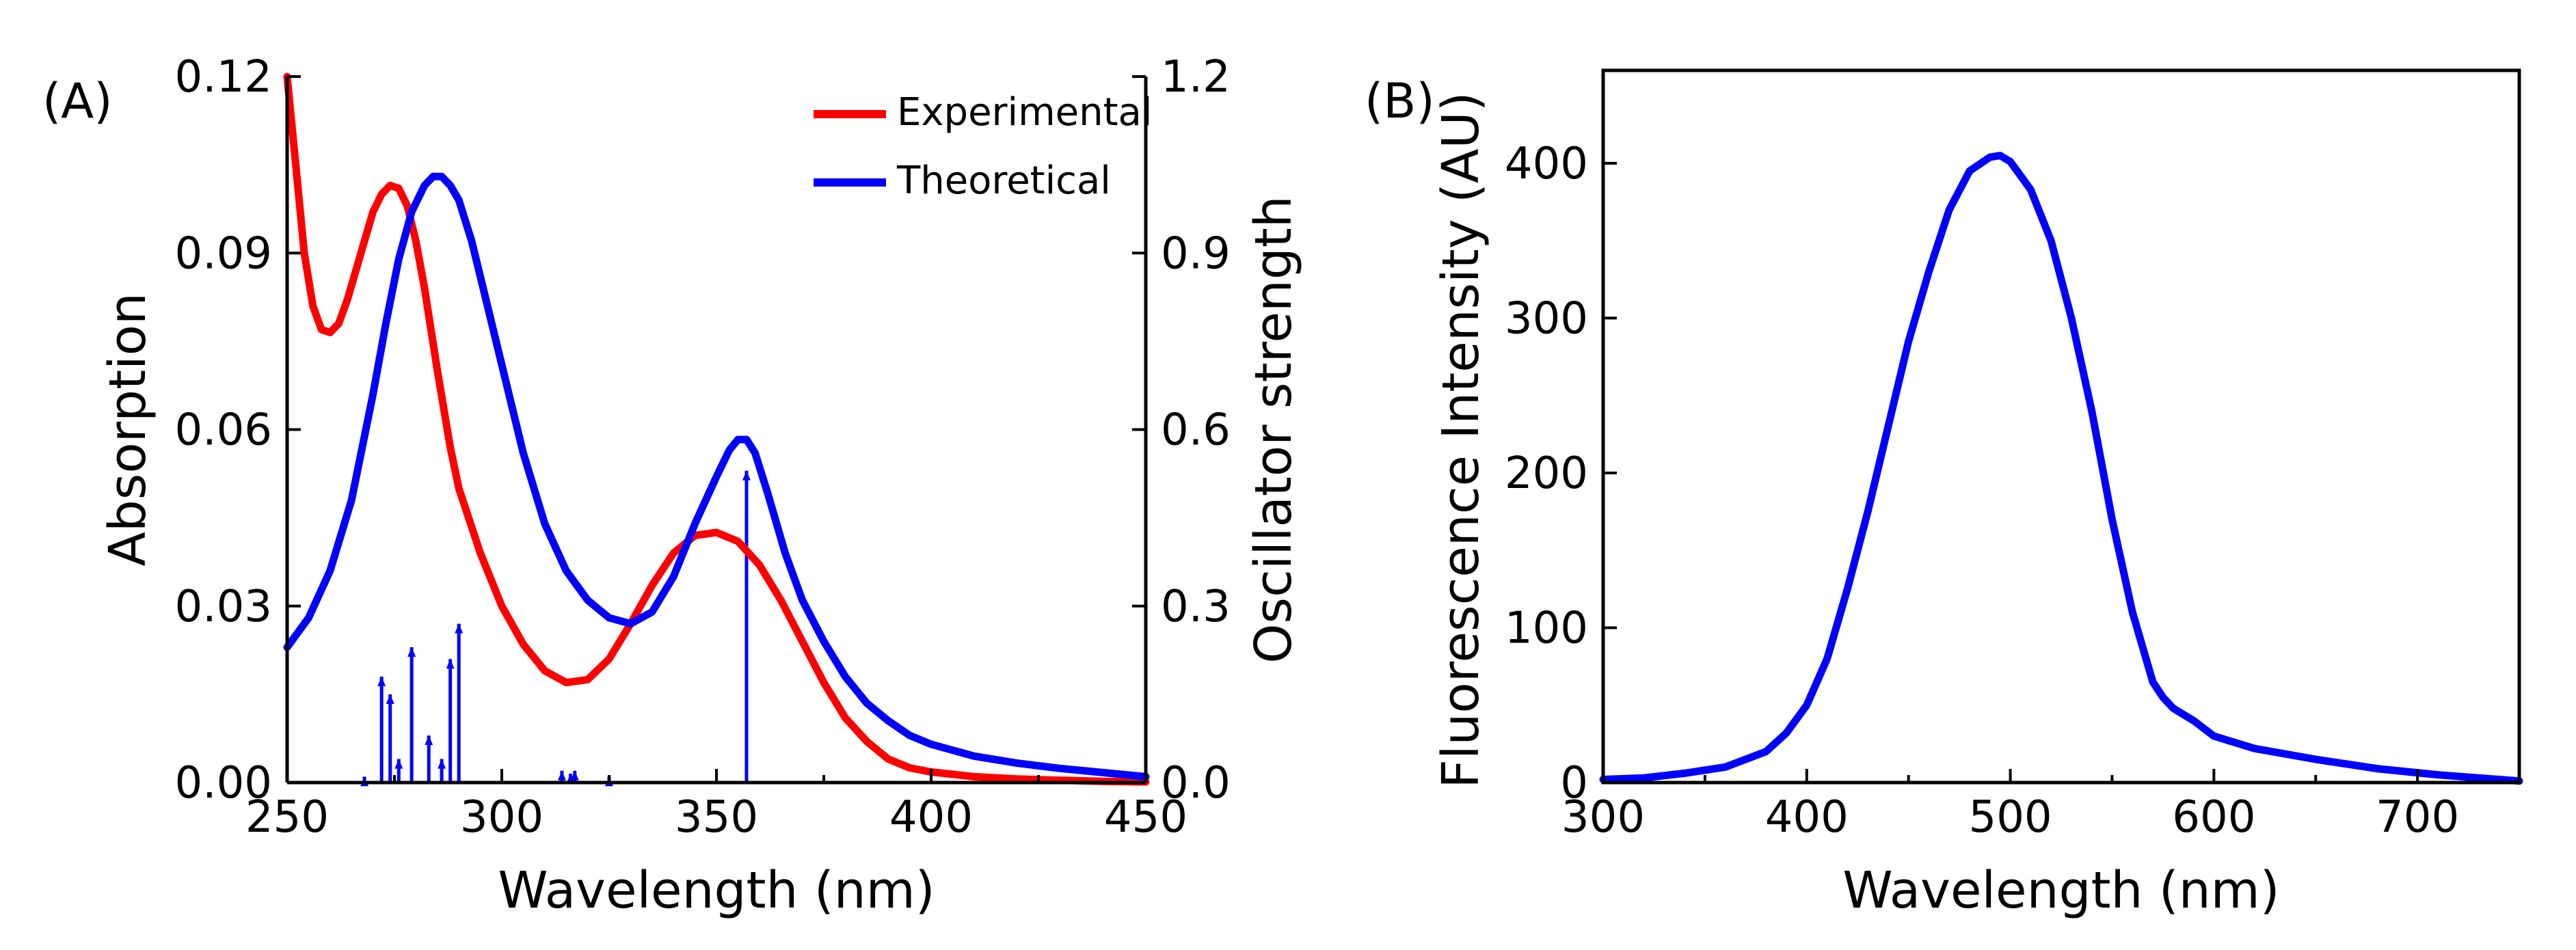  I want to click on y2-tick-label: 0.0, so click(1196, 783).